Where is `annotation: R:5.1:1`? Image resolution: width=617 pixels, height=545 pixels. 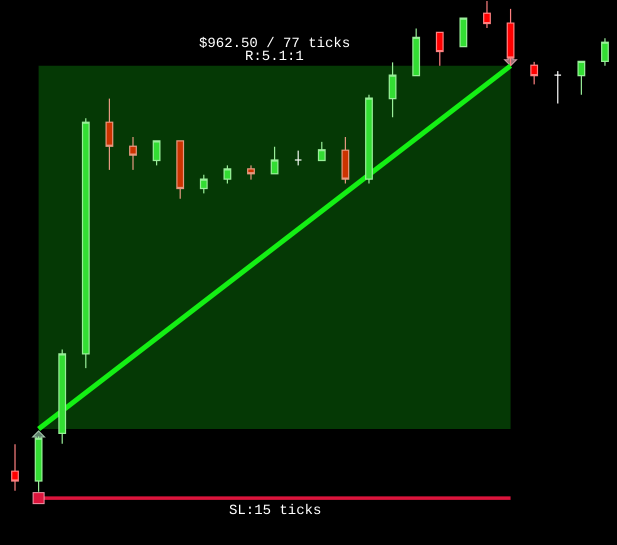
annotation: R:5.1:1 is located at coordinates (274, 57).